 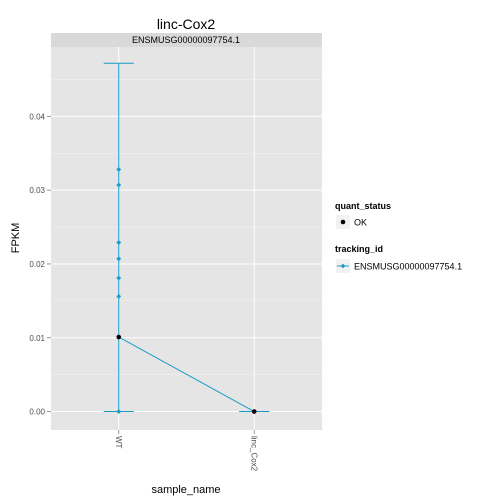 What do you see at coordinates (359, 249) in the screenshot?
I see `legend-tracking-id-title: tracking_id` at bounding box center [359, 249].